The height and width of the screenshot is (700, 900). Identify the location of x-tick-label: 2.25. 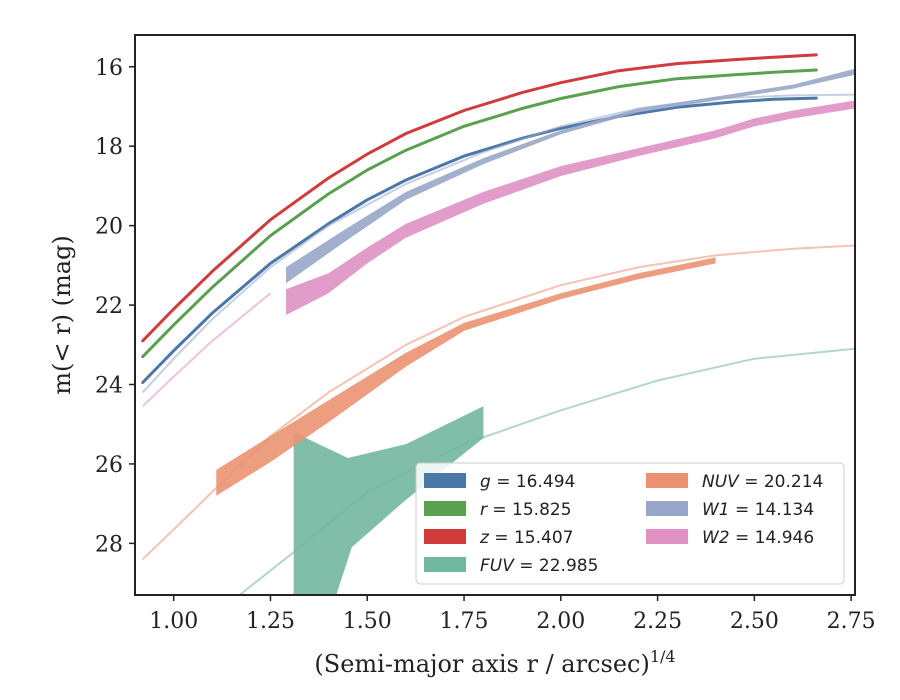
(657, 621).